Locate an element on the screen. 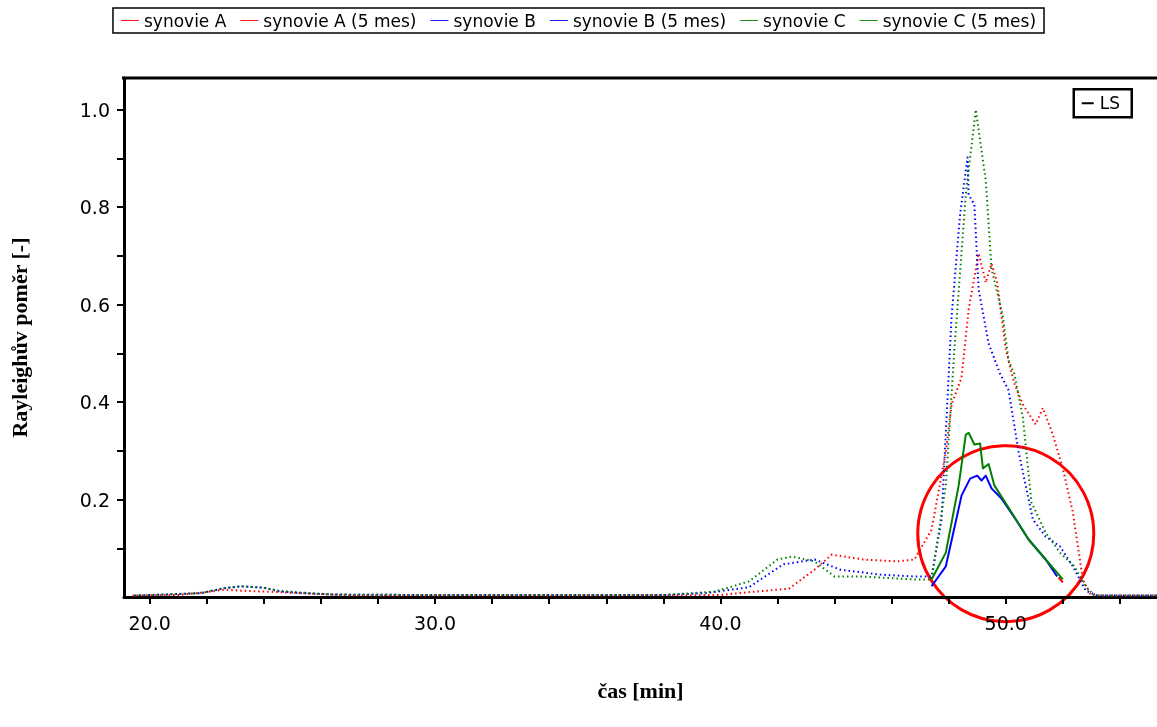 The width and height of the screenshot is (1157, 727). legend-label: synovie A is located at coordinates (185, 20).